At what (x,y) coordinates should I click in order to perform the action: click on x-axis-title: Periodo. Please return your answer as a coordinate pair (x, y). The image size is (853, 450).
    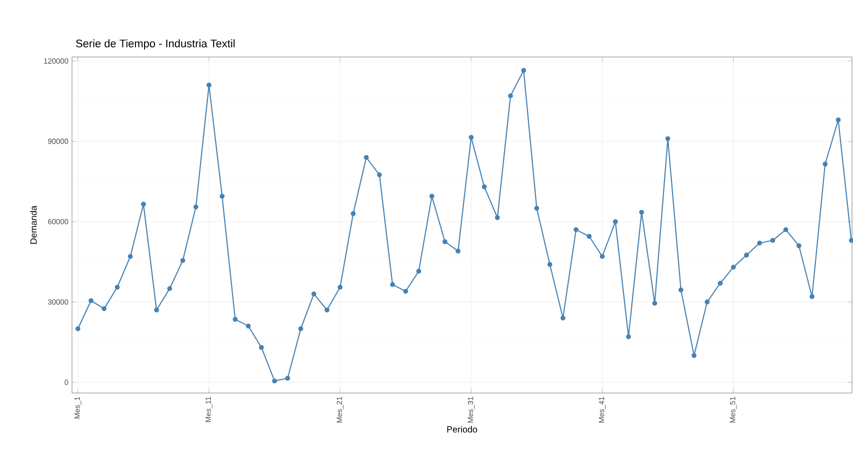
    Looking at the image, I should click on (462, 429).